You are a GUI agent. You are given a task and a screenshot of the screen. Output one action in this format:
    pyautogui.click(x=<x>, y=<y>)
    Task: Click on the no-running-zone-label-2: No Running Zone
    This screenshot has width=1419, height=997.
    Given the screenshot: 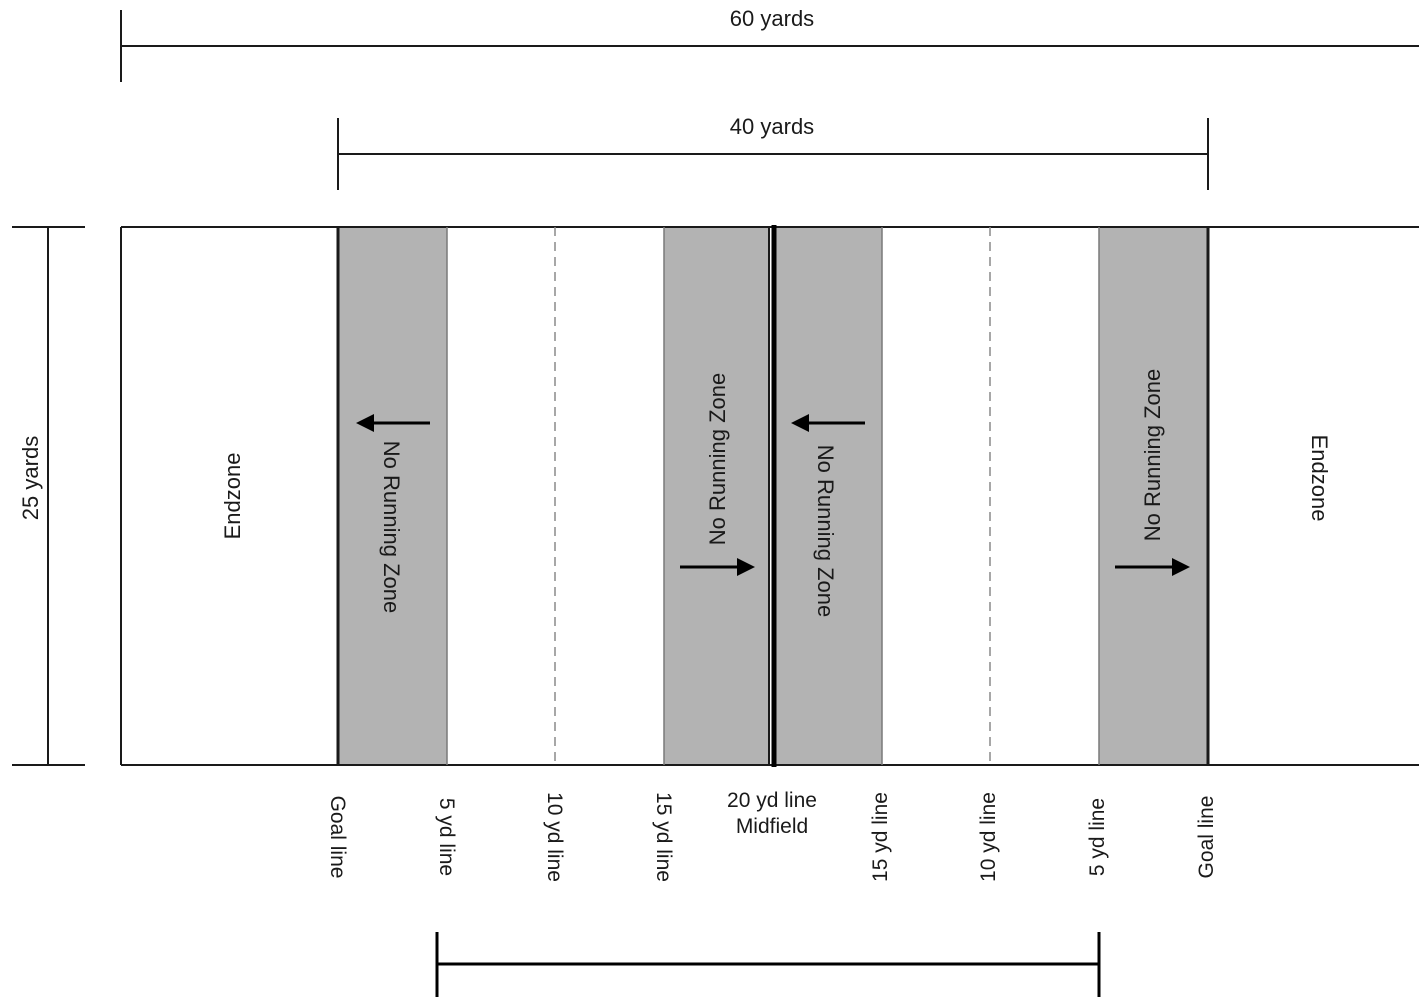 What is the action you would take?
    pyautogui.click(x=717, y=459)
    